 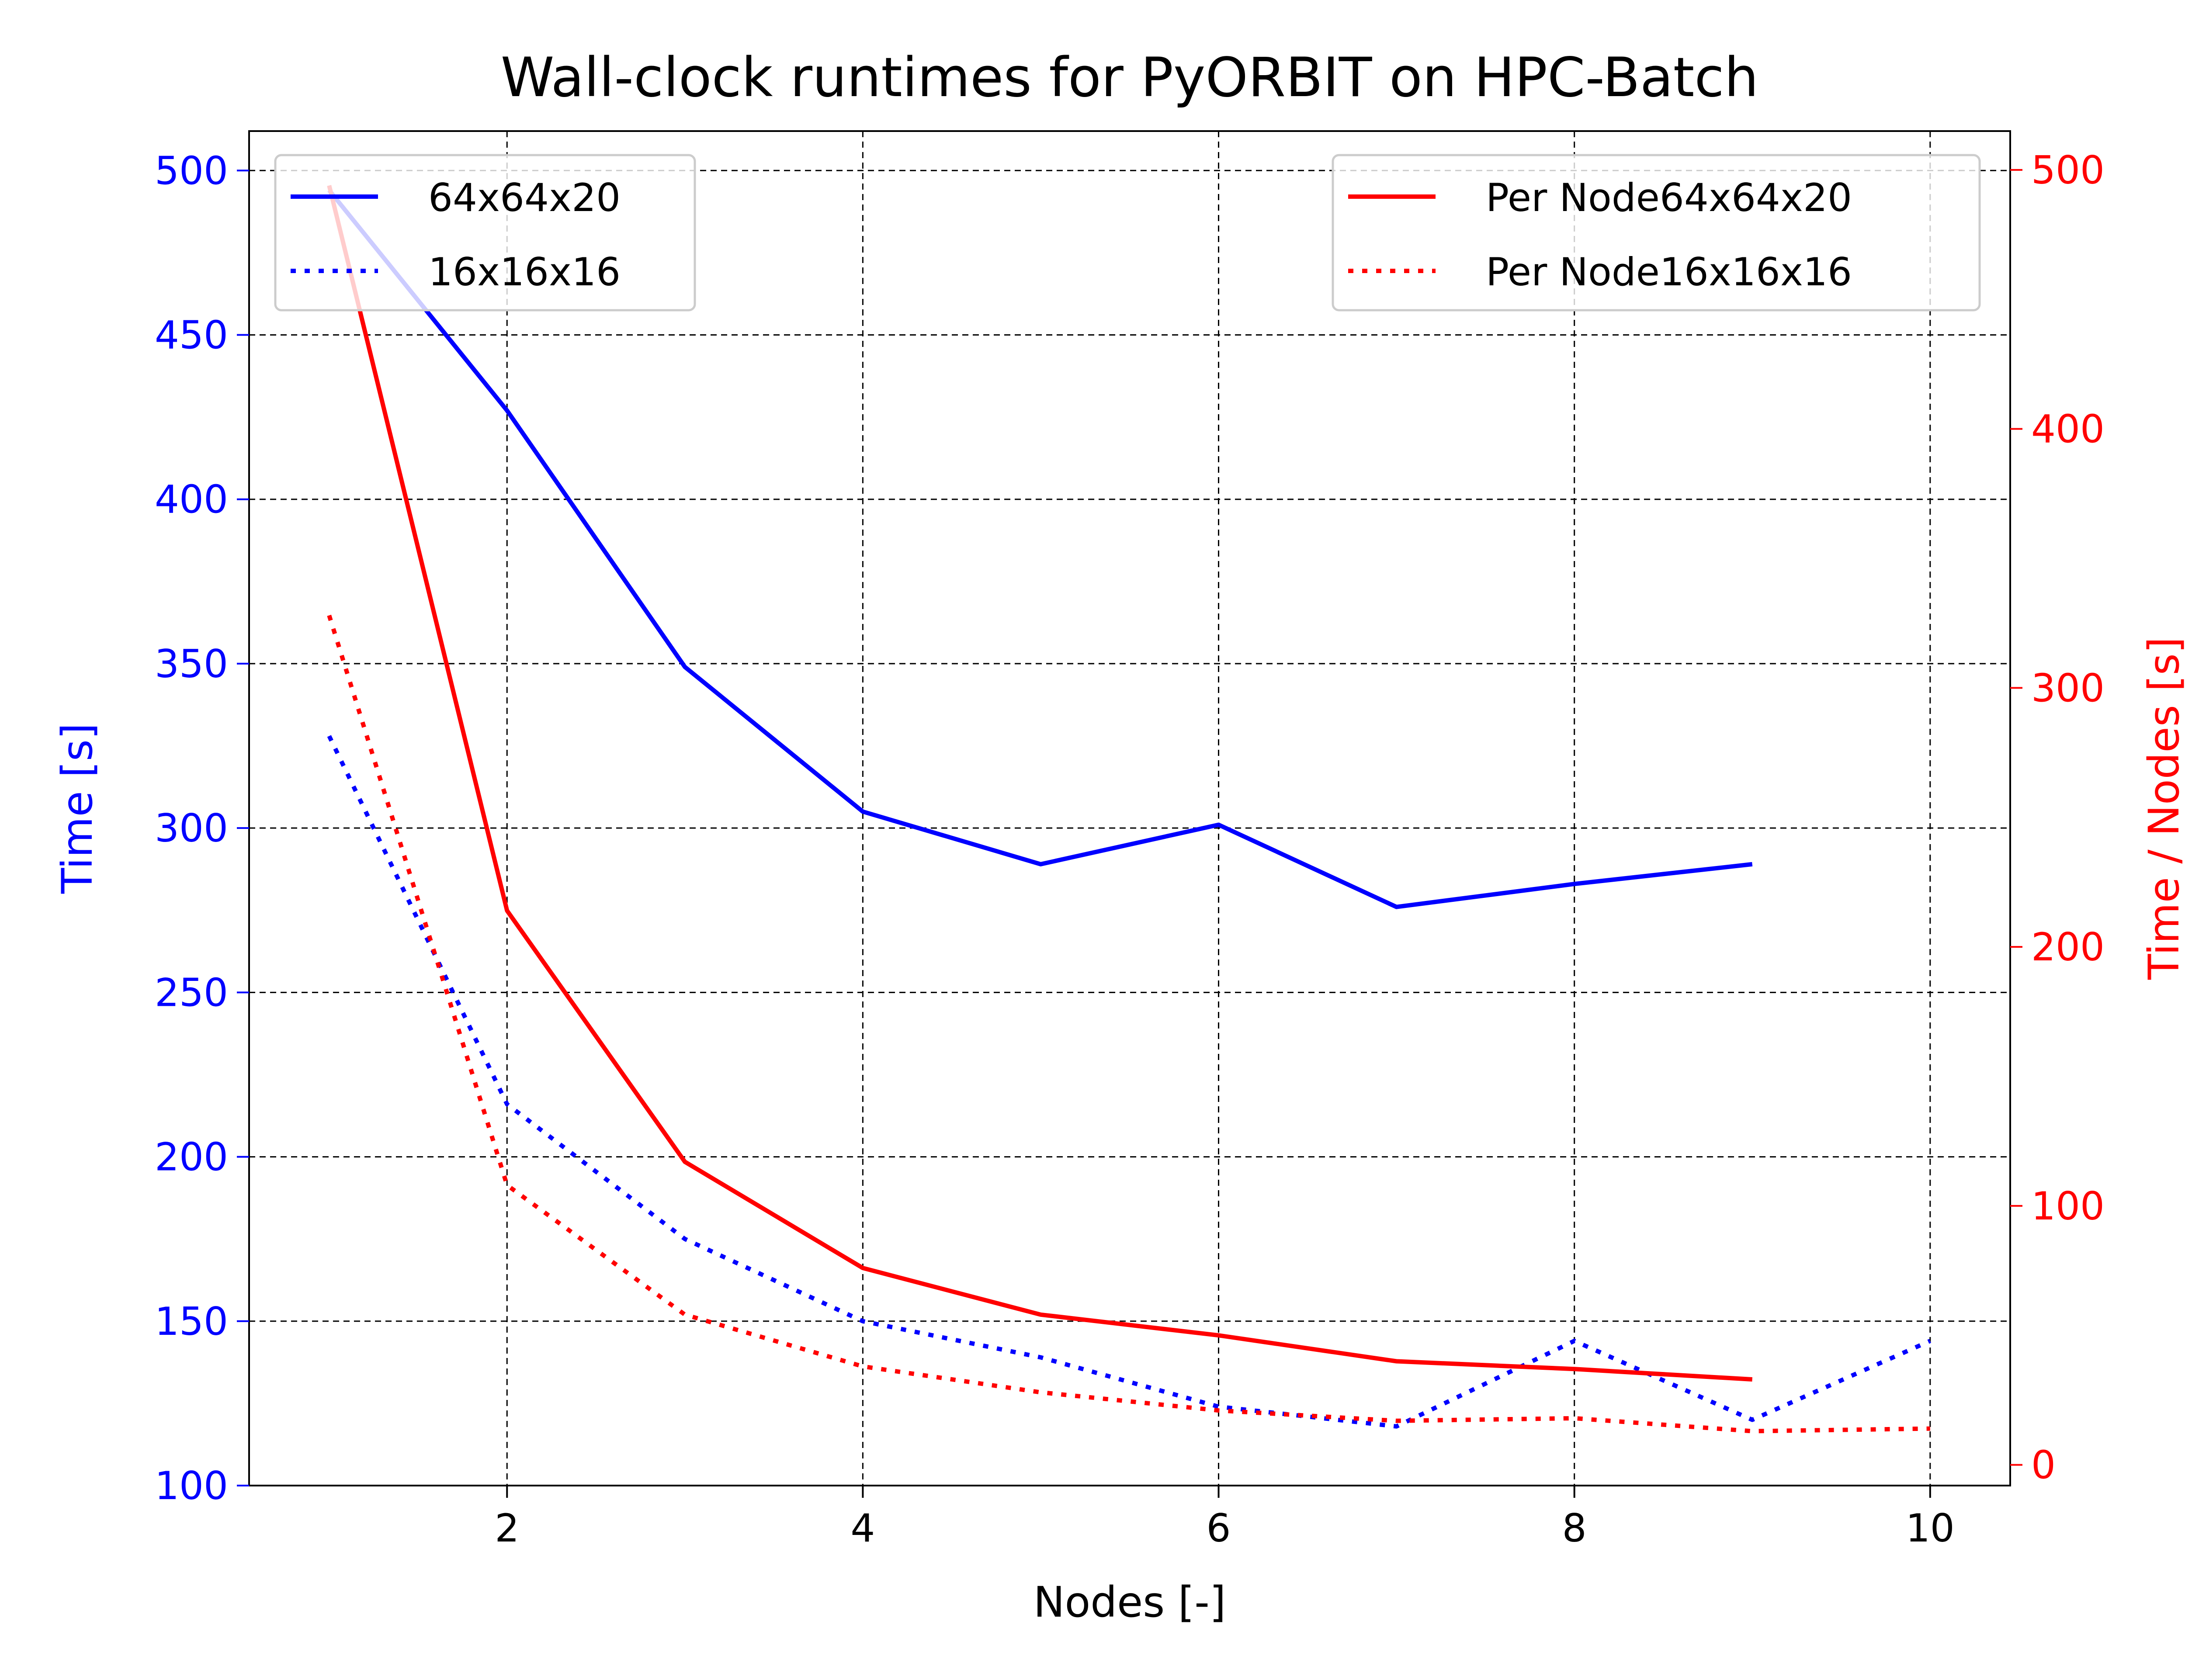 What do you see at coordinates (2068, 947) in the screenshot?
I see `y-right-tick-label: 200` at bounding box center [2068, 947].